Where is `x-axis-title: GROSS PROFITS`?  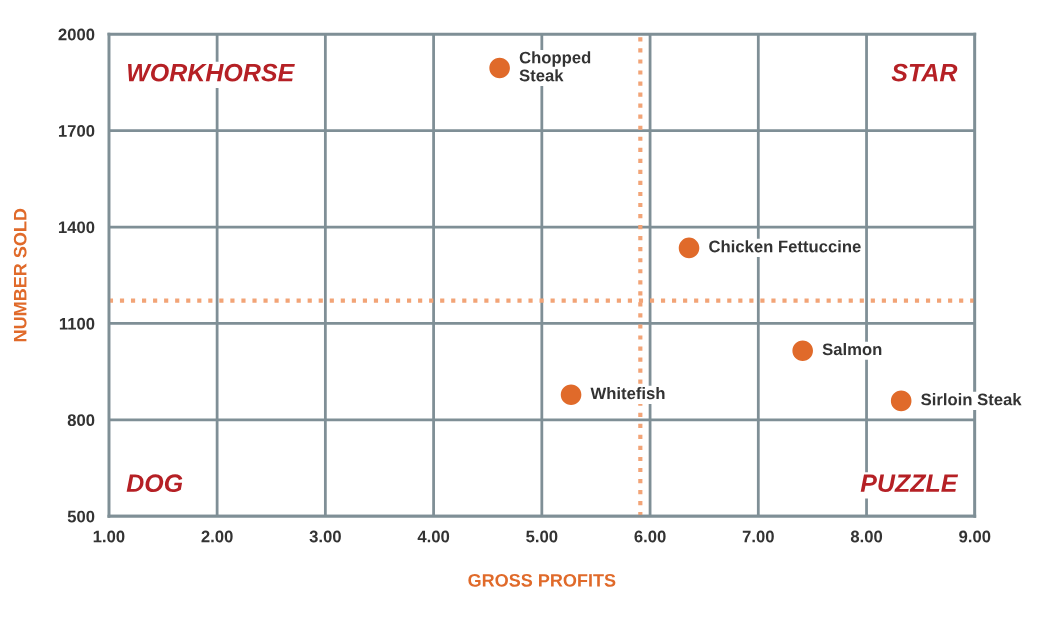
x-axis-title: GROSS PROFITS is located at coordinates (542, 580).